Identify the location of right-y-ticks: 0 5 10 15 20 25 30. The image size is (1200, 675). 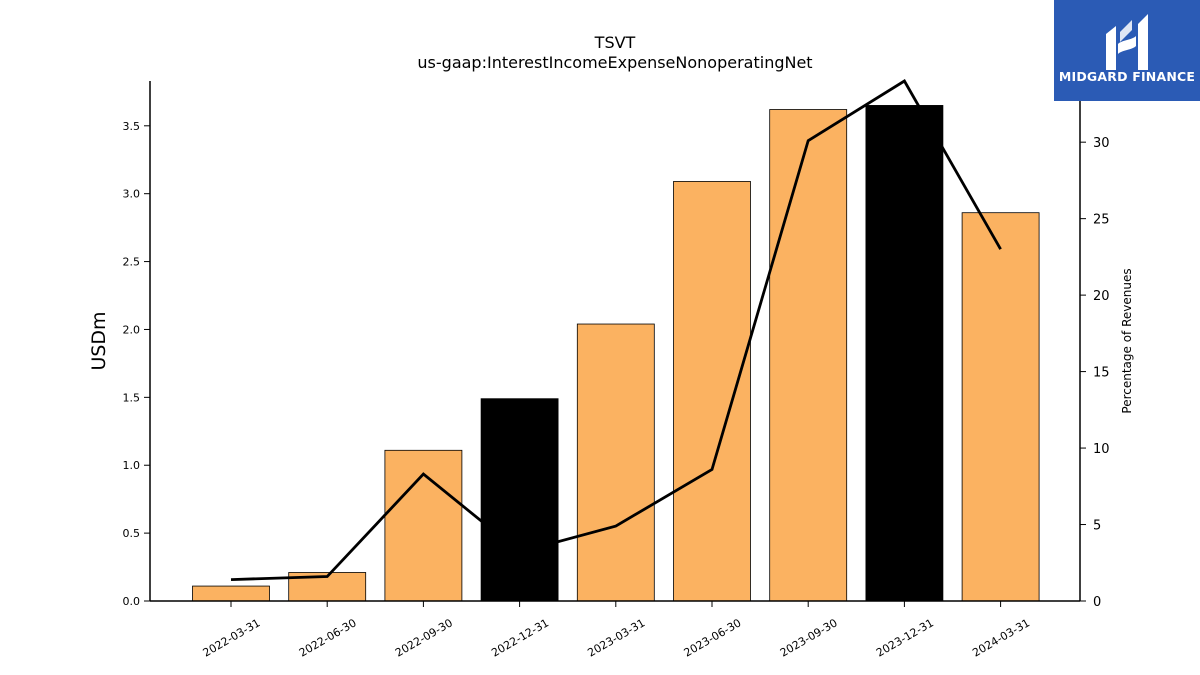
(1095, 373).